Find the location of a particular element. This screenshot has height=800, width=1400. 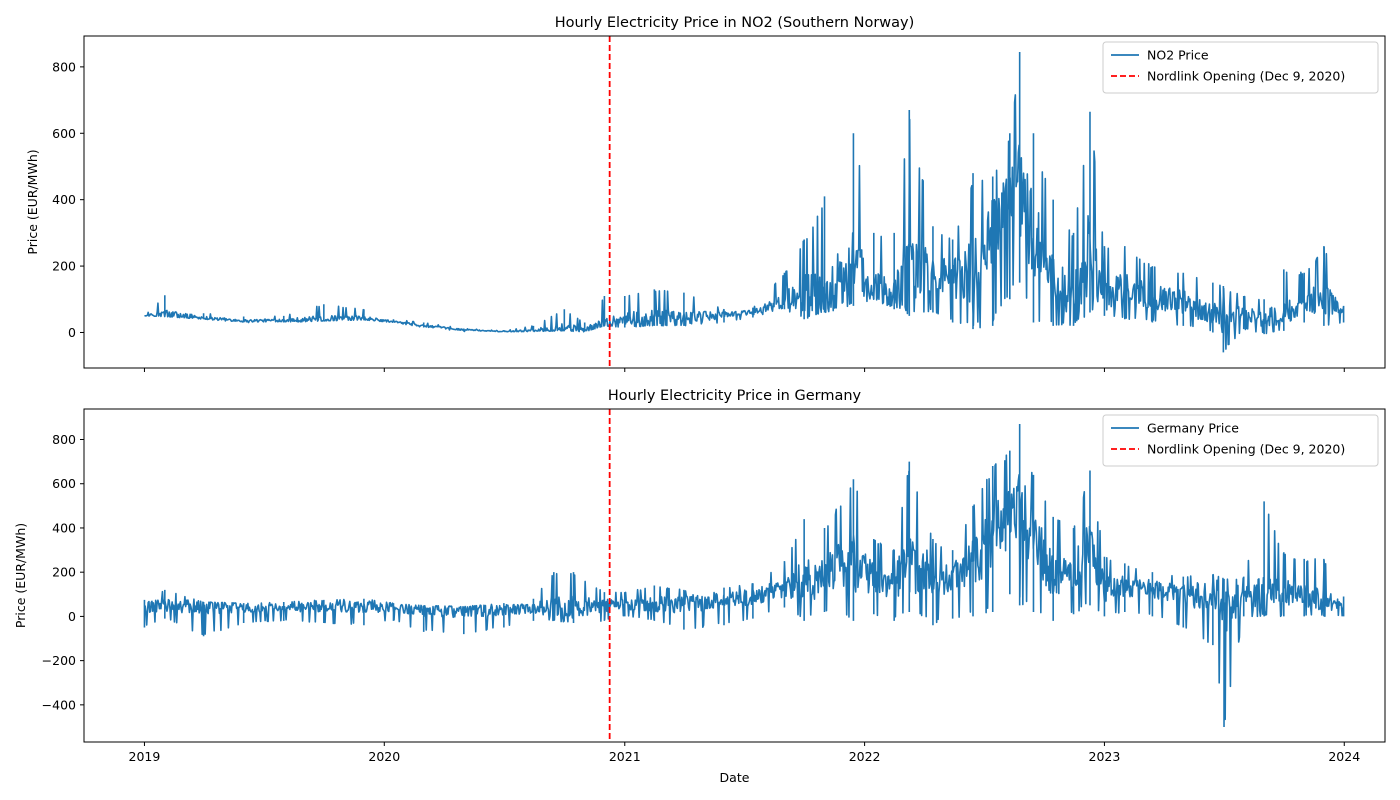

germany-y-tick-label: 800 is located at coordinates (64, 439).